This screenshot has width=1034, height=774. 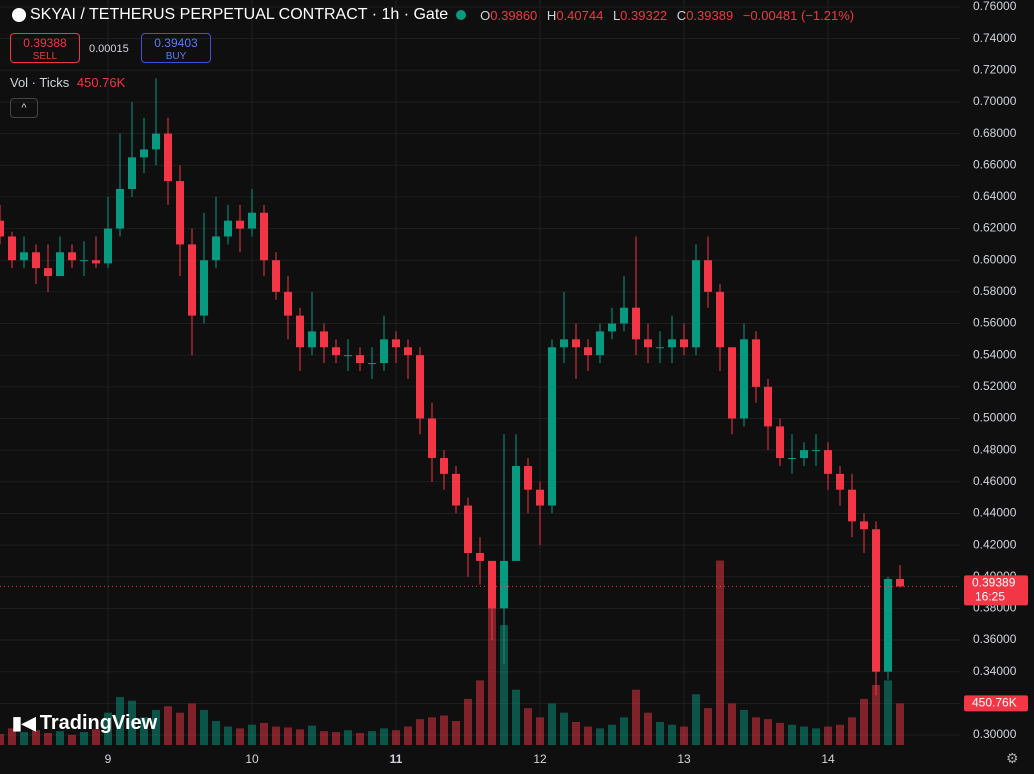 What do you see at coordinates (990, 597) in the screenshot?
I see `countdown: 16:25` at bounding box center [990, 597].